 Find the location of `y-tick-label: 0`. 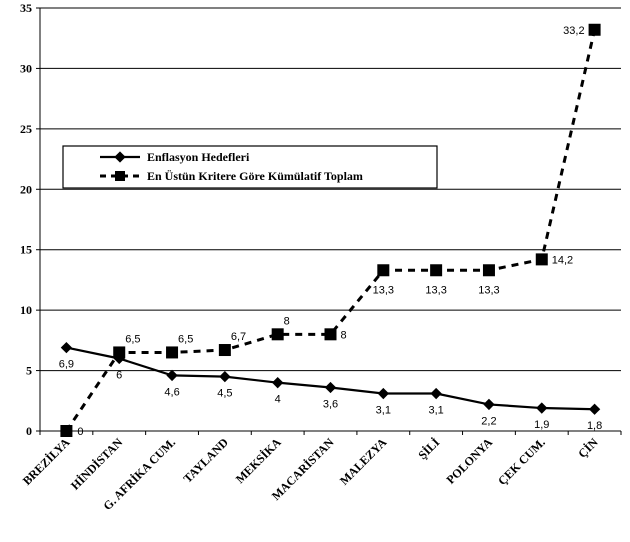

y-tick-label: 0 is located at coordinates (29, 431).